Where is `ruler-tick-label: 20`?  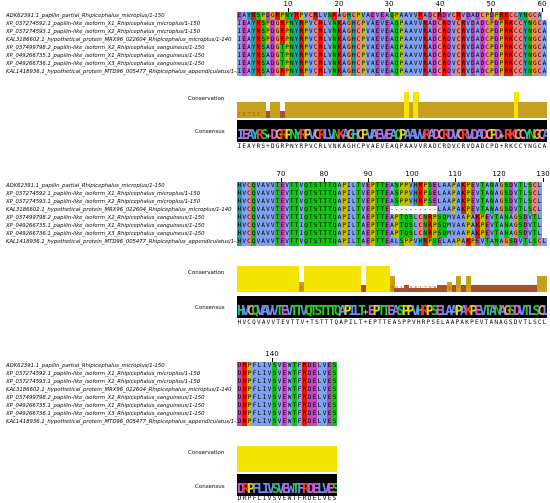 ruler-tick-label: 20 is located at coordinates (339, 4).